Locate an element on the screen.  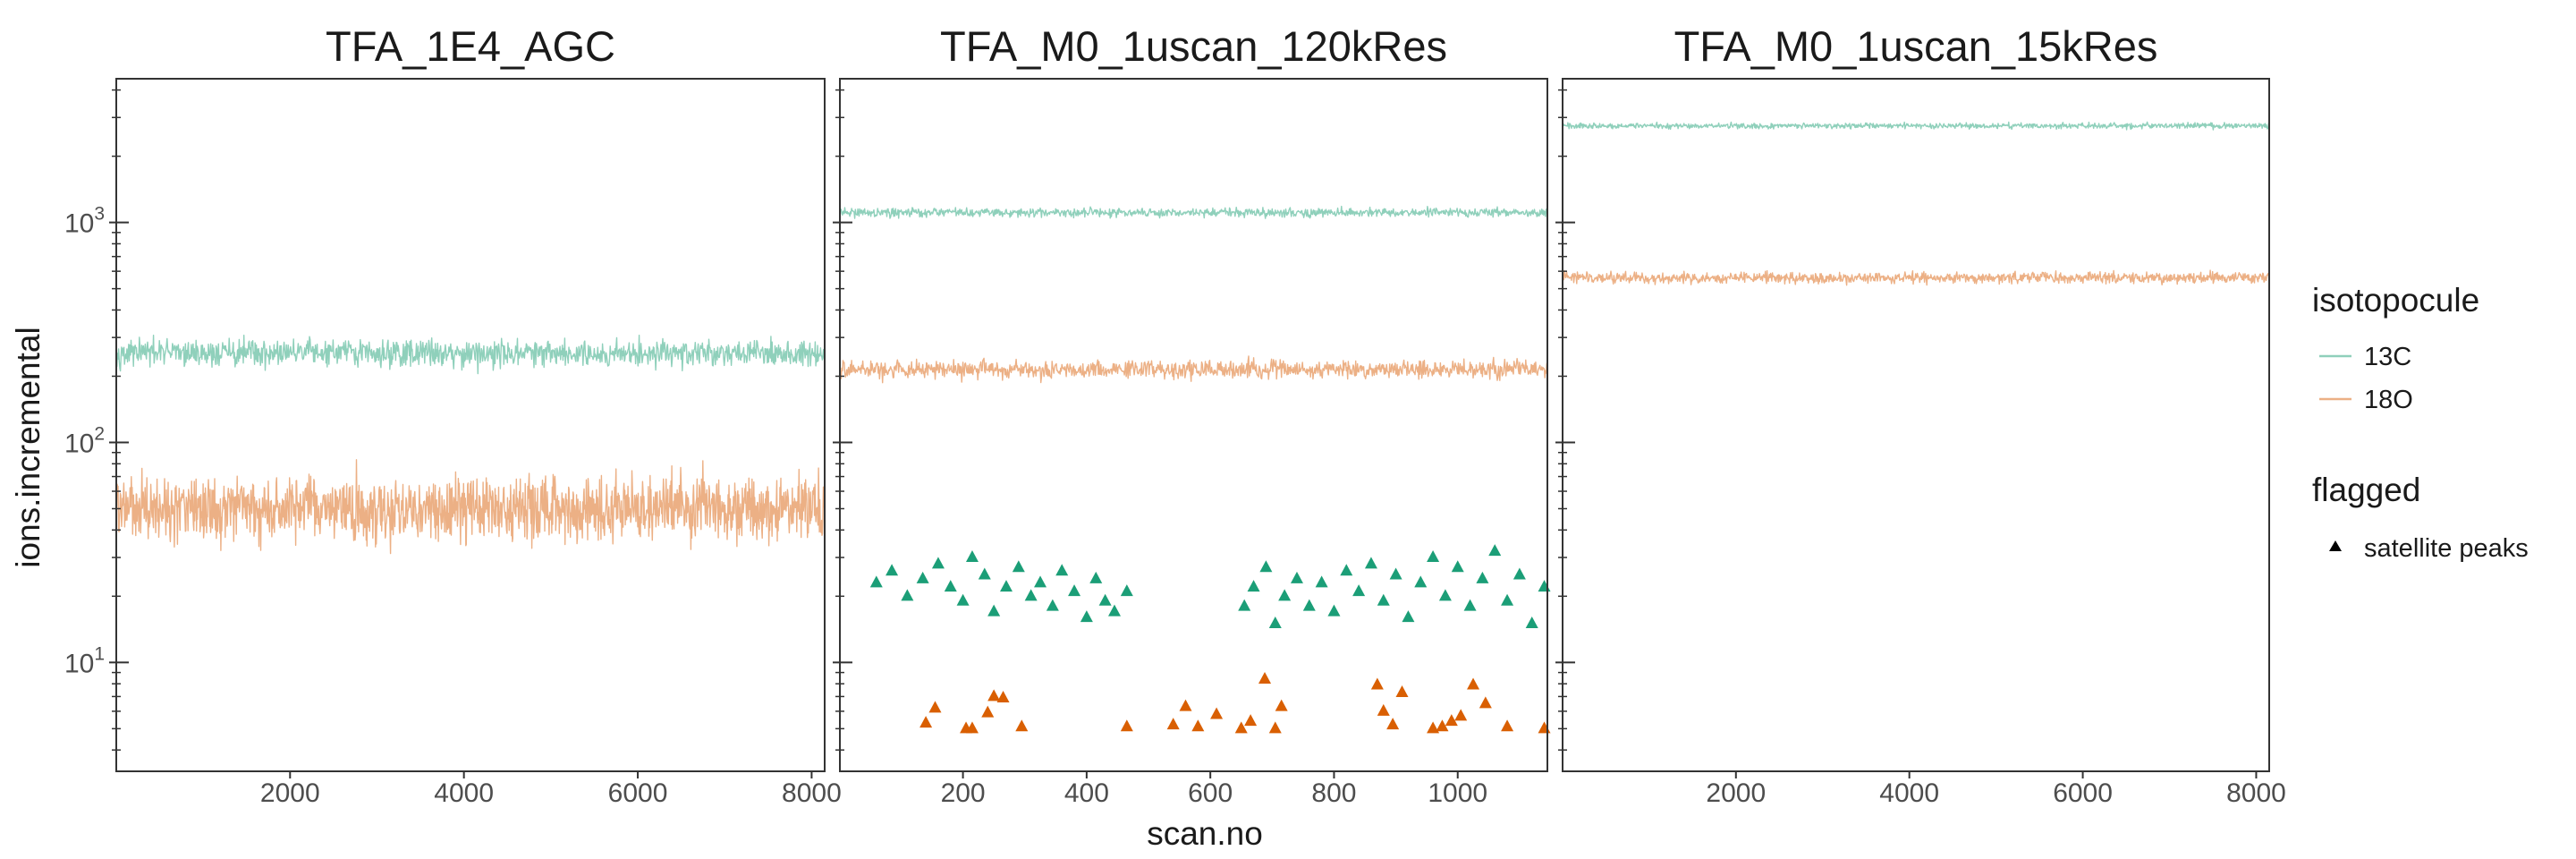
legend-title-isotopocule: isotopocule is located at coordinates (2395, 300).